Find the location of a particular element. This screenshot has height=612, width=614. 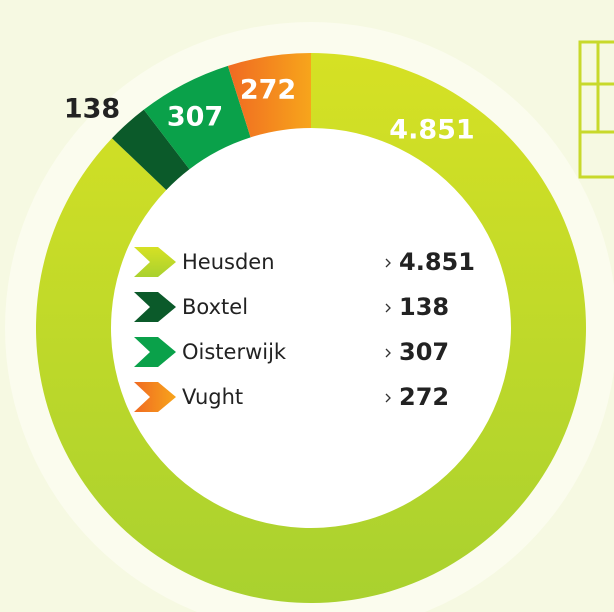

segment-label: 307 is located at coordinates (195, 117).